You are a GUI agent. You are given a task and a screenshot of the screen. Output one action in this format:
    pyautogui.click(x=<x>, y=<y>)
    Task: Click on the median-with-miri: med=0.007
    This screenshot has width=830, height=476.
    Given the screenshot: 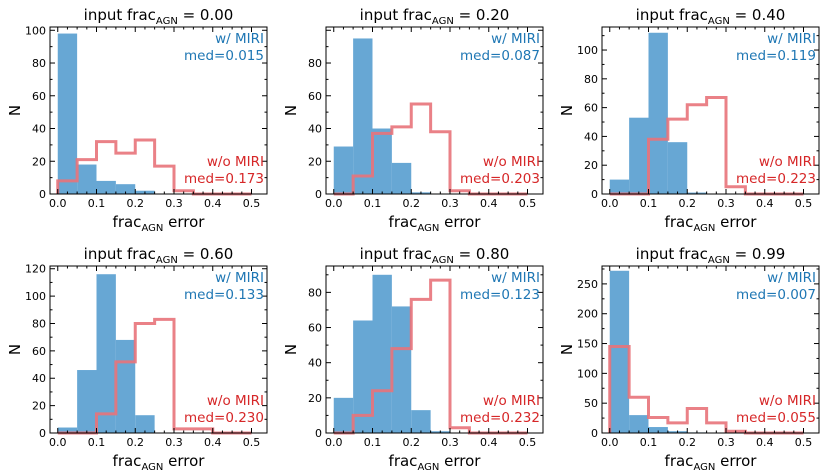 What is the action you would take?
    pyautogui.click(x=776, y=295)
    